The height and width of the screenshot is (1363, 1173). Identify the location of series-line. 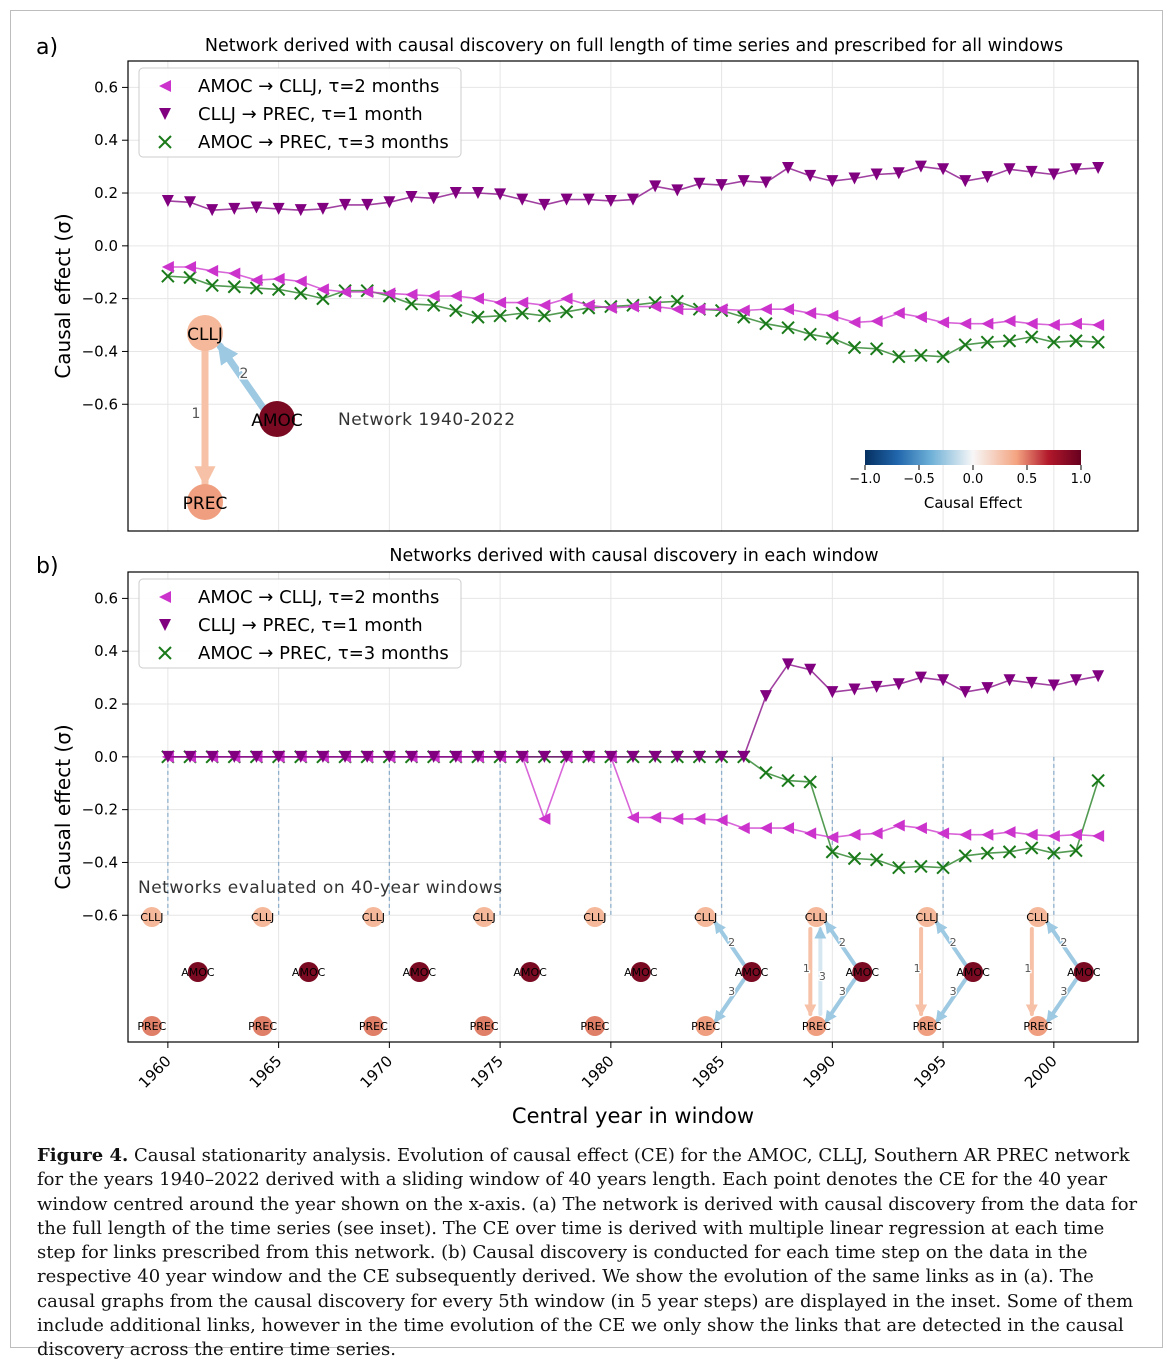
(633, 797).